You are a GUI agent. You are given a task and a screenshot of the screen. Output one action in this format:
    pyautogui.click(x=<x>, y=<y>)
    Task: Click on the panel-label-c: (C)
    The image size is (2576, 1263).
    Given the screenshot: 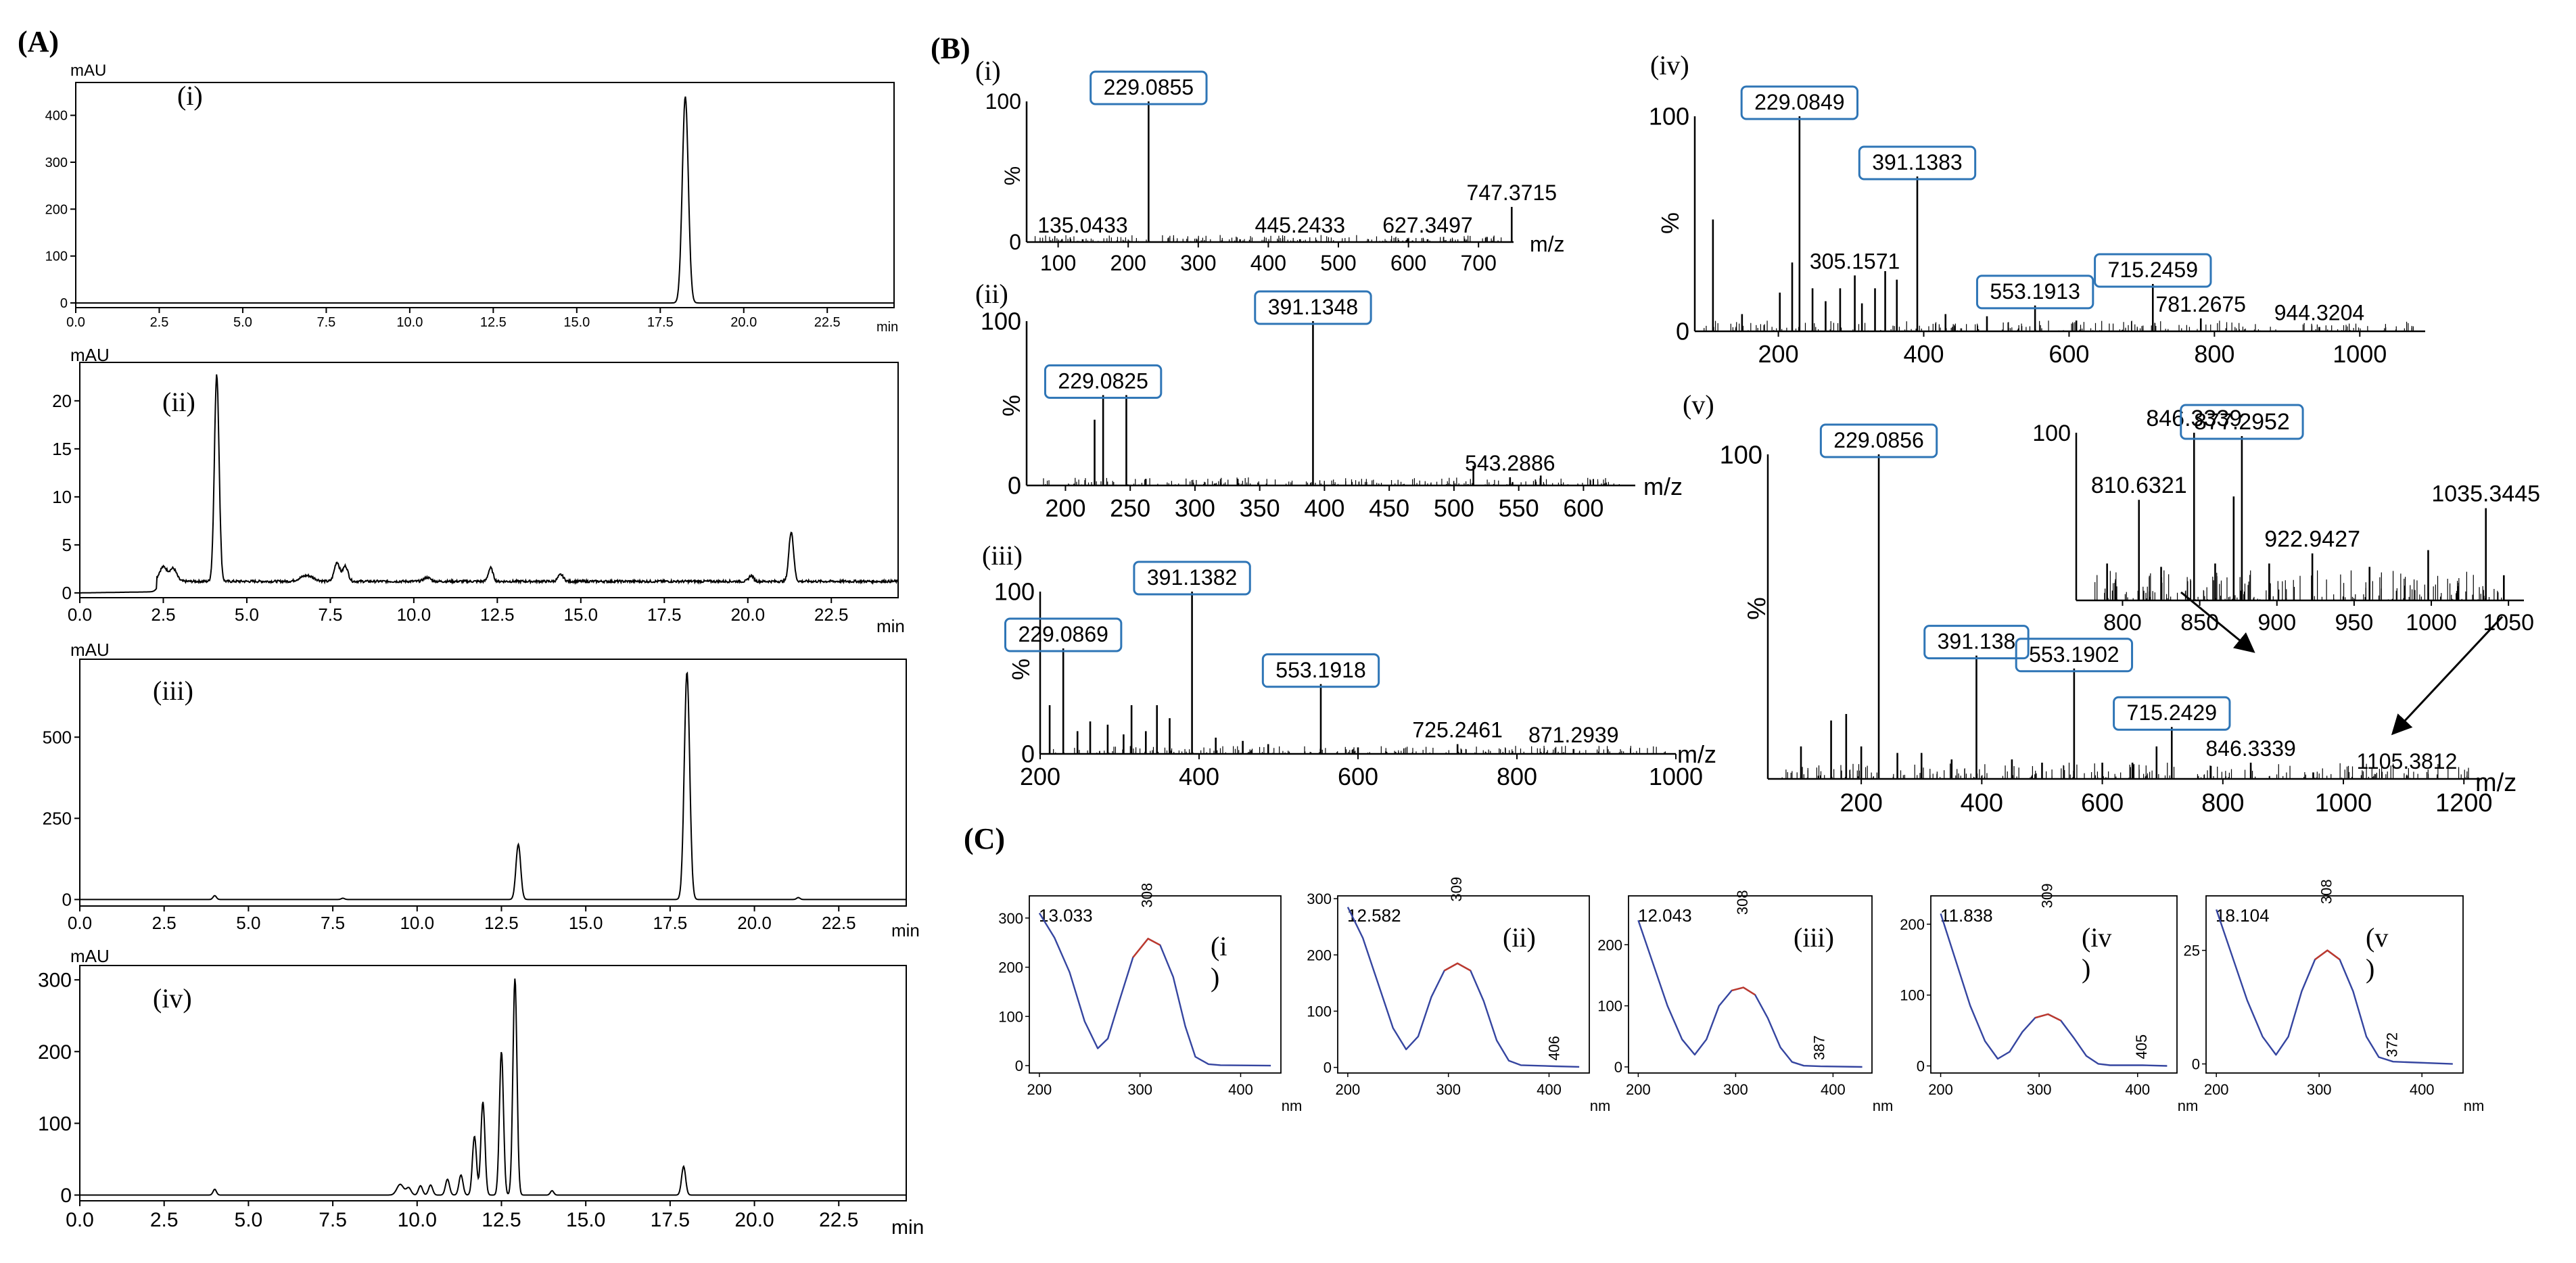 What is the action you would take?
    pyautogui.click(x=984, y=838)
    